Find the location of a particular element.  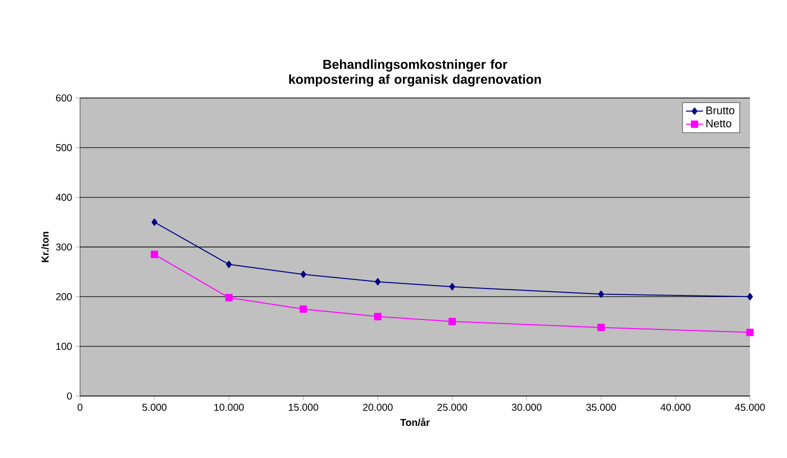

legend-label: Netto is located at coordinates (719, 124).